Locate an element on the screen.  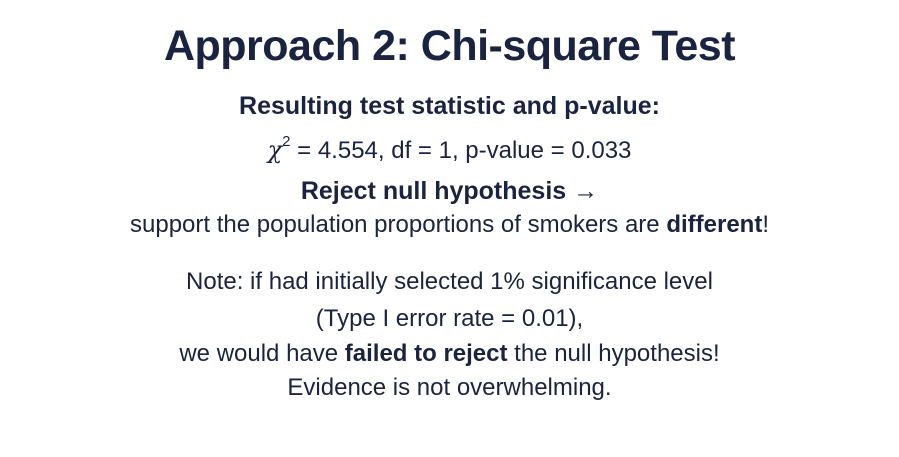
test-statistic-line: χ2 = 4.554, df = 1, p-value = 0.033 is located at coordinates (449, 149).